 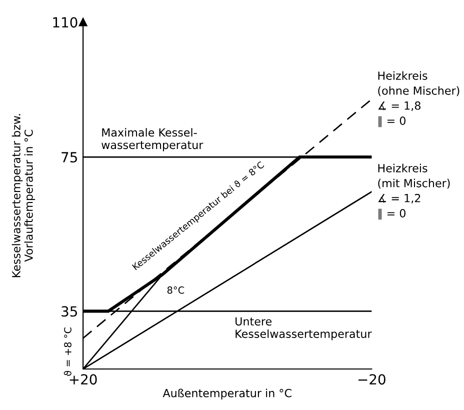 I want to click on y-axis-title: Kesselwassertemperatur bzw. Vorlauftemperatur in °C, so click(x=24, y=196).